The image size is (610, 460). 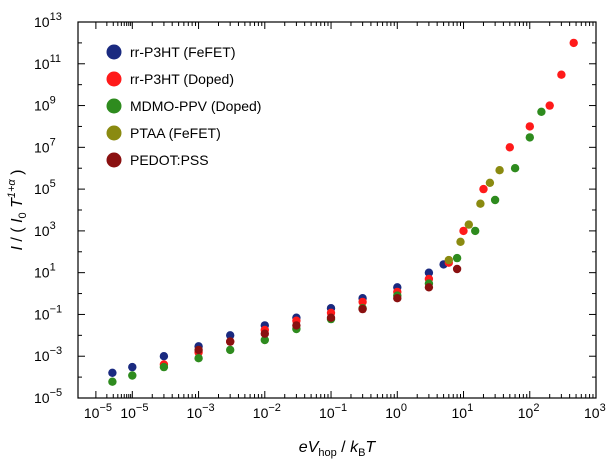 What do you see at coordinates (48, 354) in the screenshot?
I see `y-tick-label: 10⁻³` at bounding box center [48, 354].